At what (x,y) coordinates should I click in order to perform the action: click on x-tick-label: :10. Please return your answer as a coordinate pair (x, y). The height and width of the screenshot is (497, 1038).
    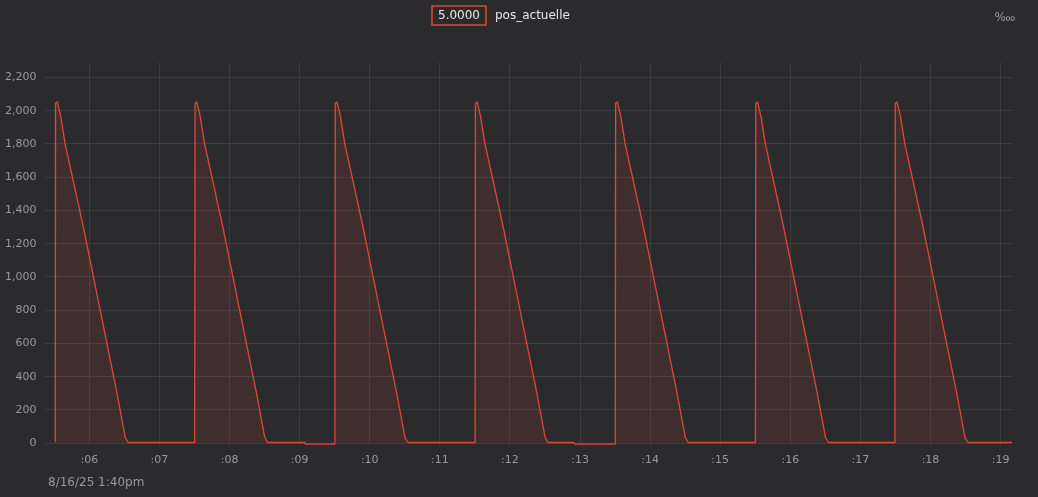
    Looking at the image, I should click on (369, 459).